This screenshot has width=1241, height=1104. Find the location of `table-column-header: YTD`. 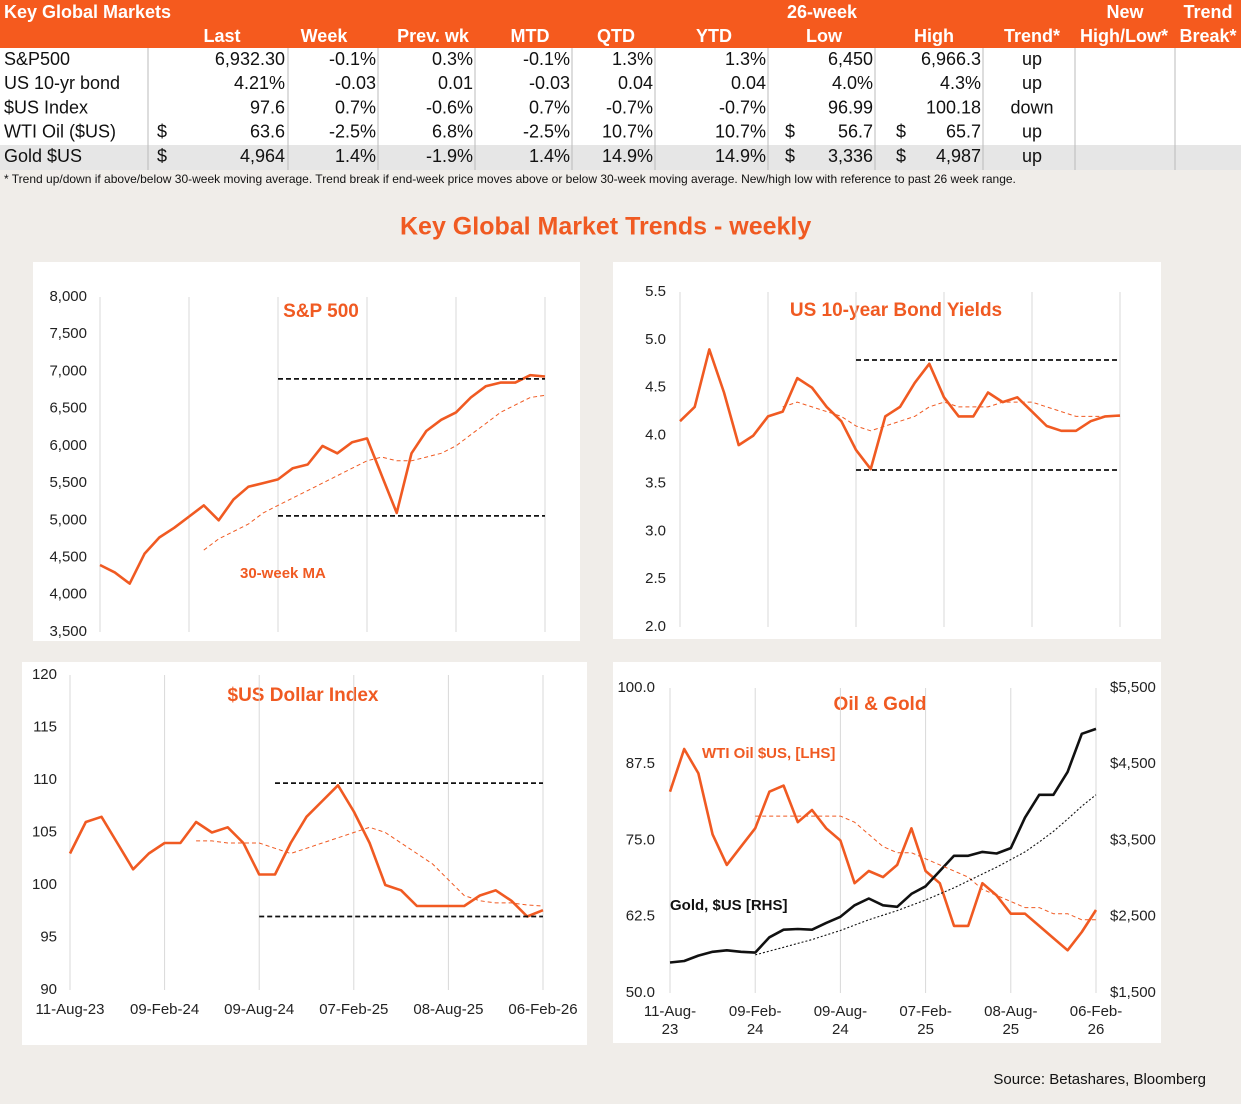

table-column-header: YTD is located at coordinates (714, 36).